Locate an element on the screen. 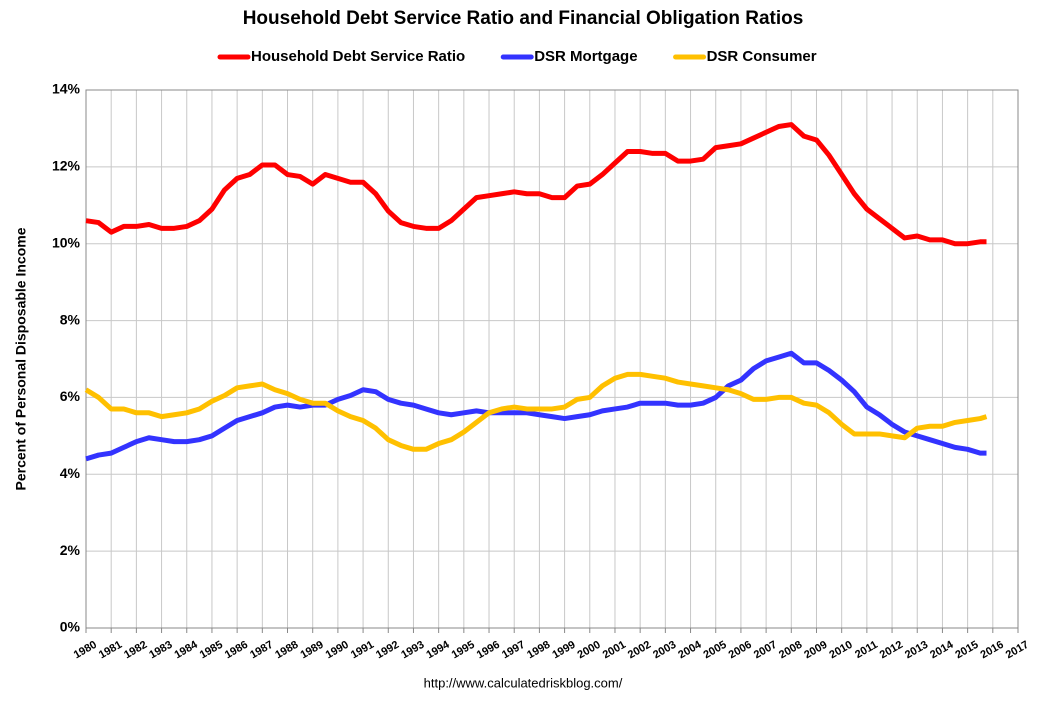 The image size is (1046, 710). y-axis-label: Percent of Personal Disposable Income is located at coordinates (21, 358).